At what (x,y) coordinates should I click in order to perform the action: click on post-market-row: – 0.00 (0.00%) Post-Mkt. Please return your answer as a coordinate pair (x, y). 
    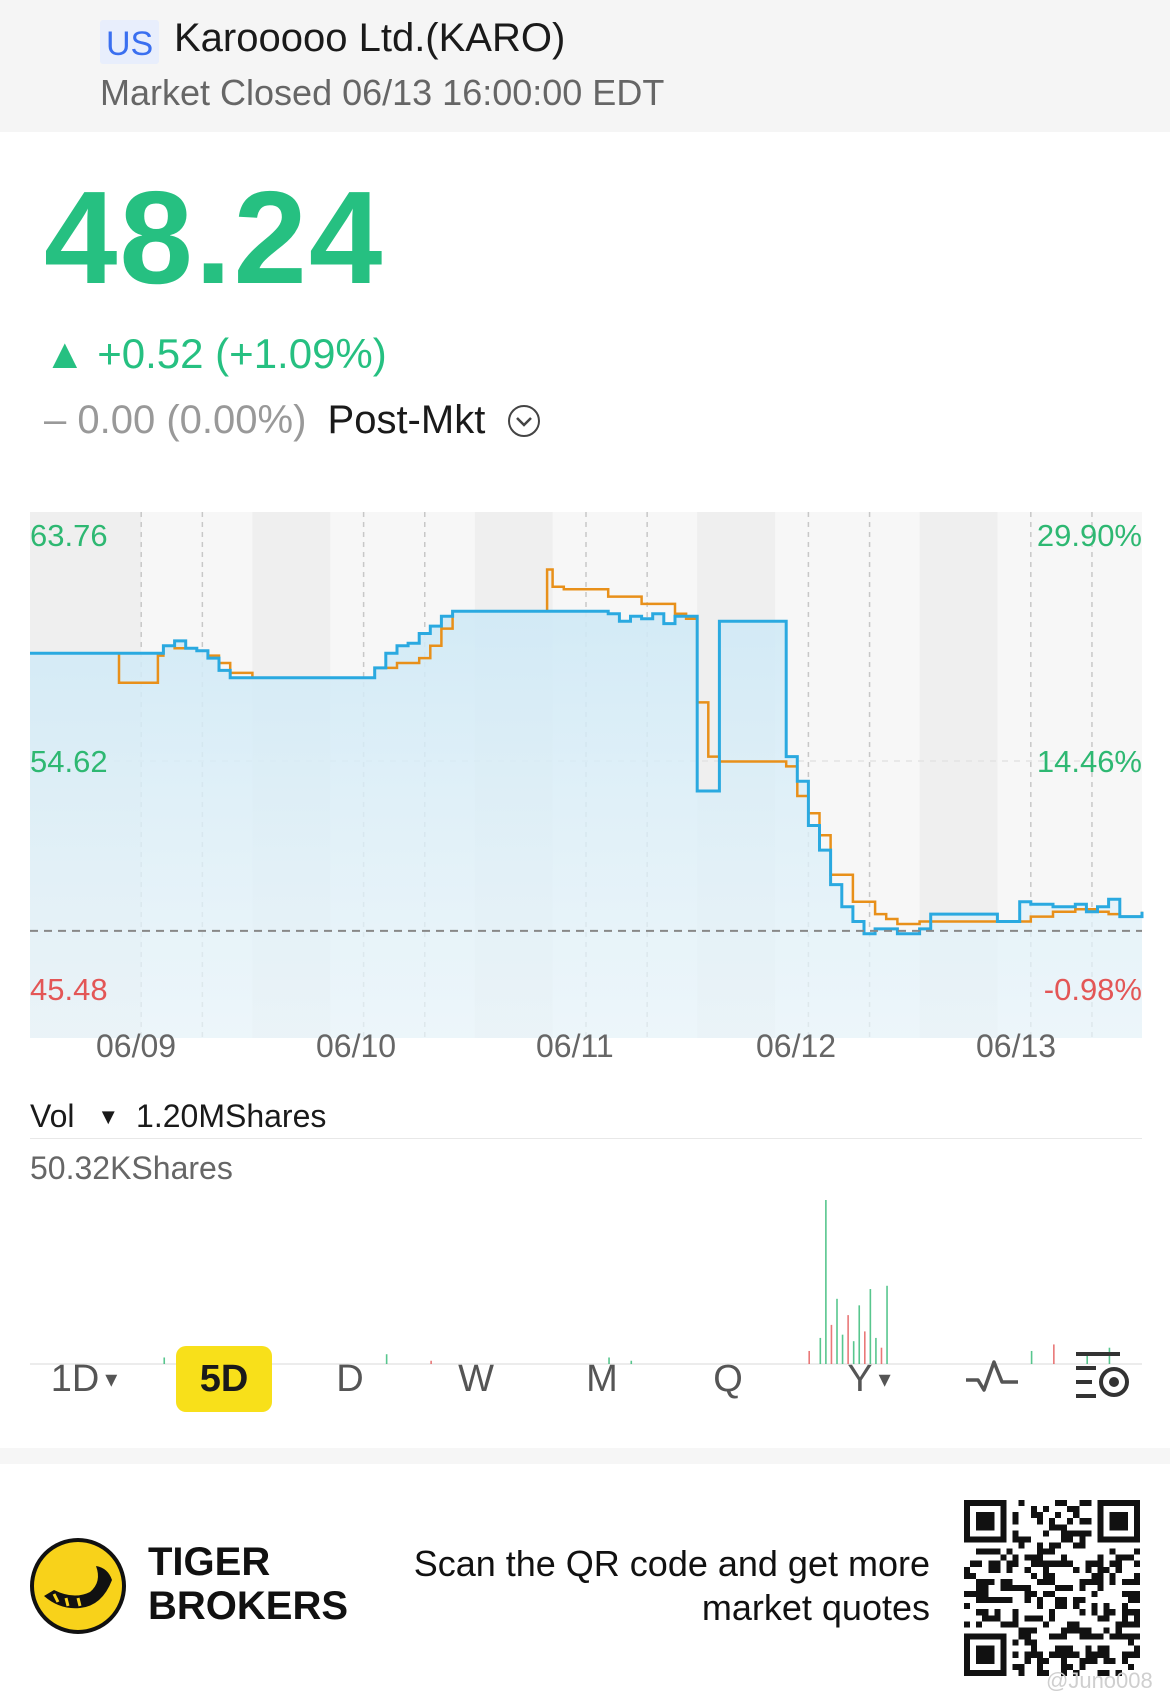
    Looking at the image, I should click on (293, 420).